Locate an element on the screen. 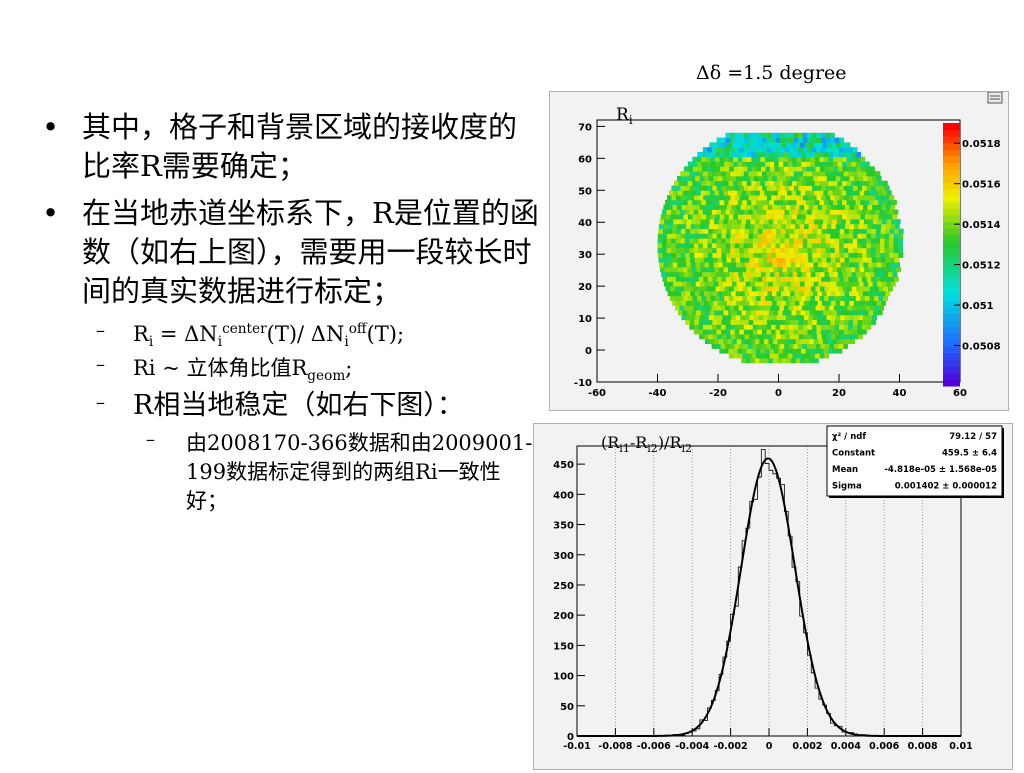  y-tick-label: 100 is located at coordinates (563, 677).